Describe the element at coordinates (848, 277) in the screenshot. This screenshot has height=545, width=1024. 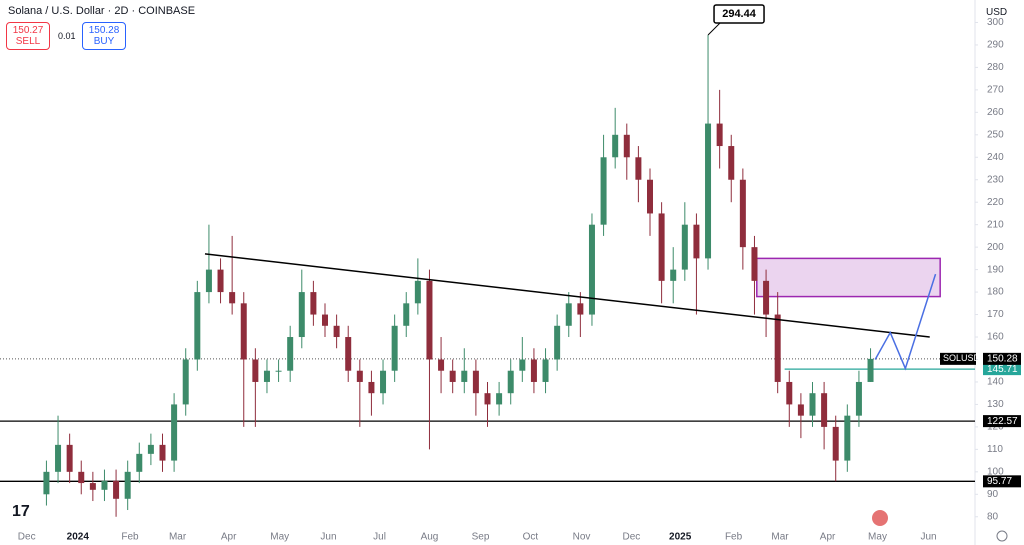
I see `supply-zone` at that location.